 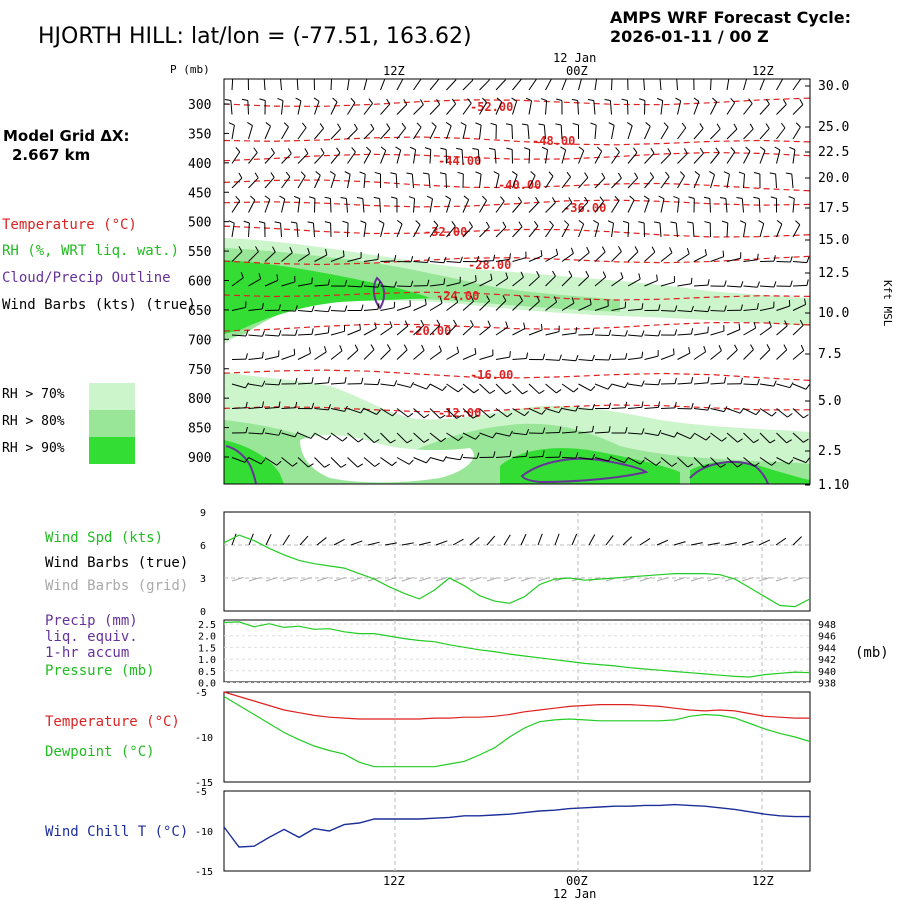 What do you see at coordinates (833, 273) in the screenshot?
I see `height-tick-12.5: 12.5` at bounding box center [833, 273].